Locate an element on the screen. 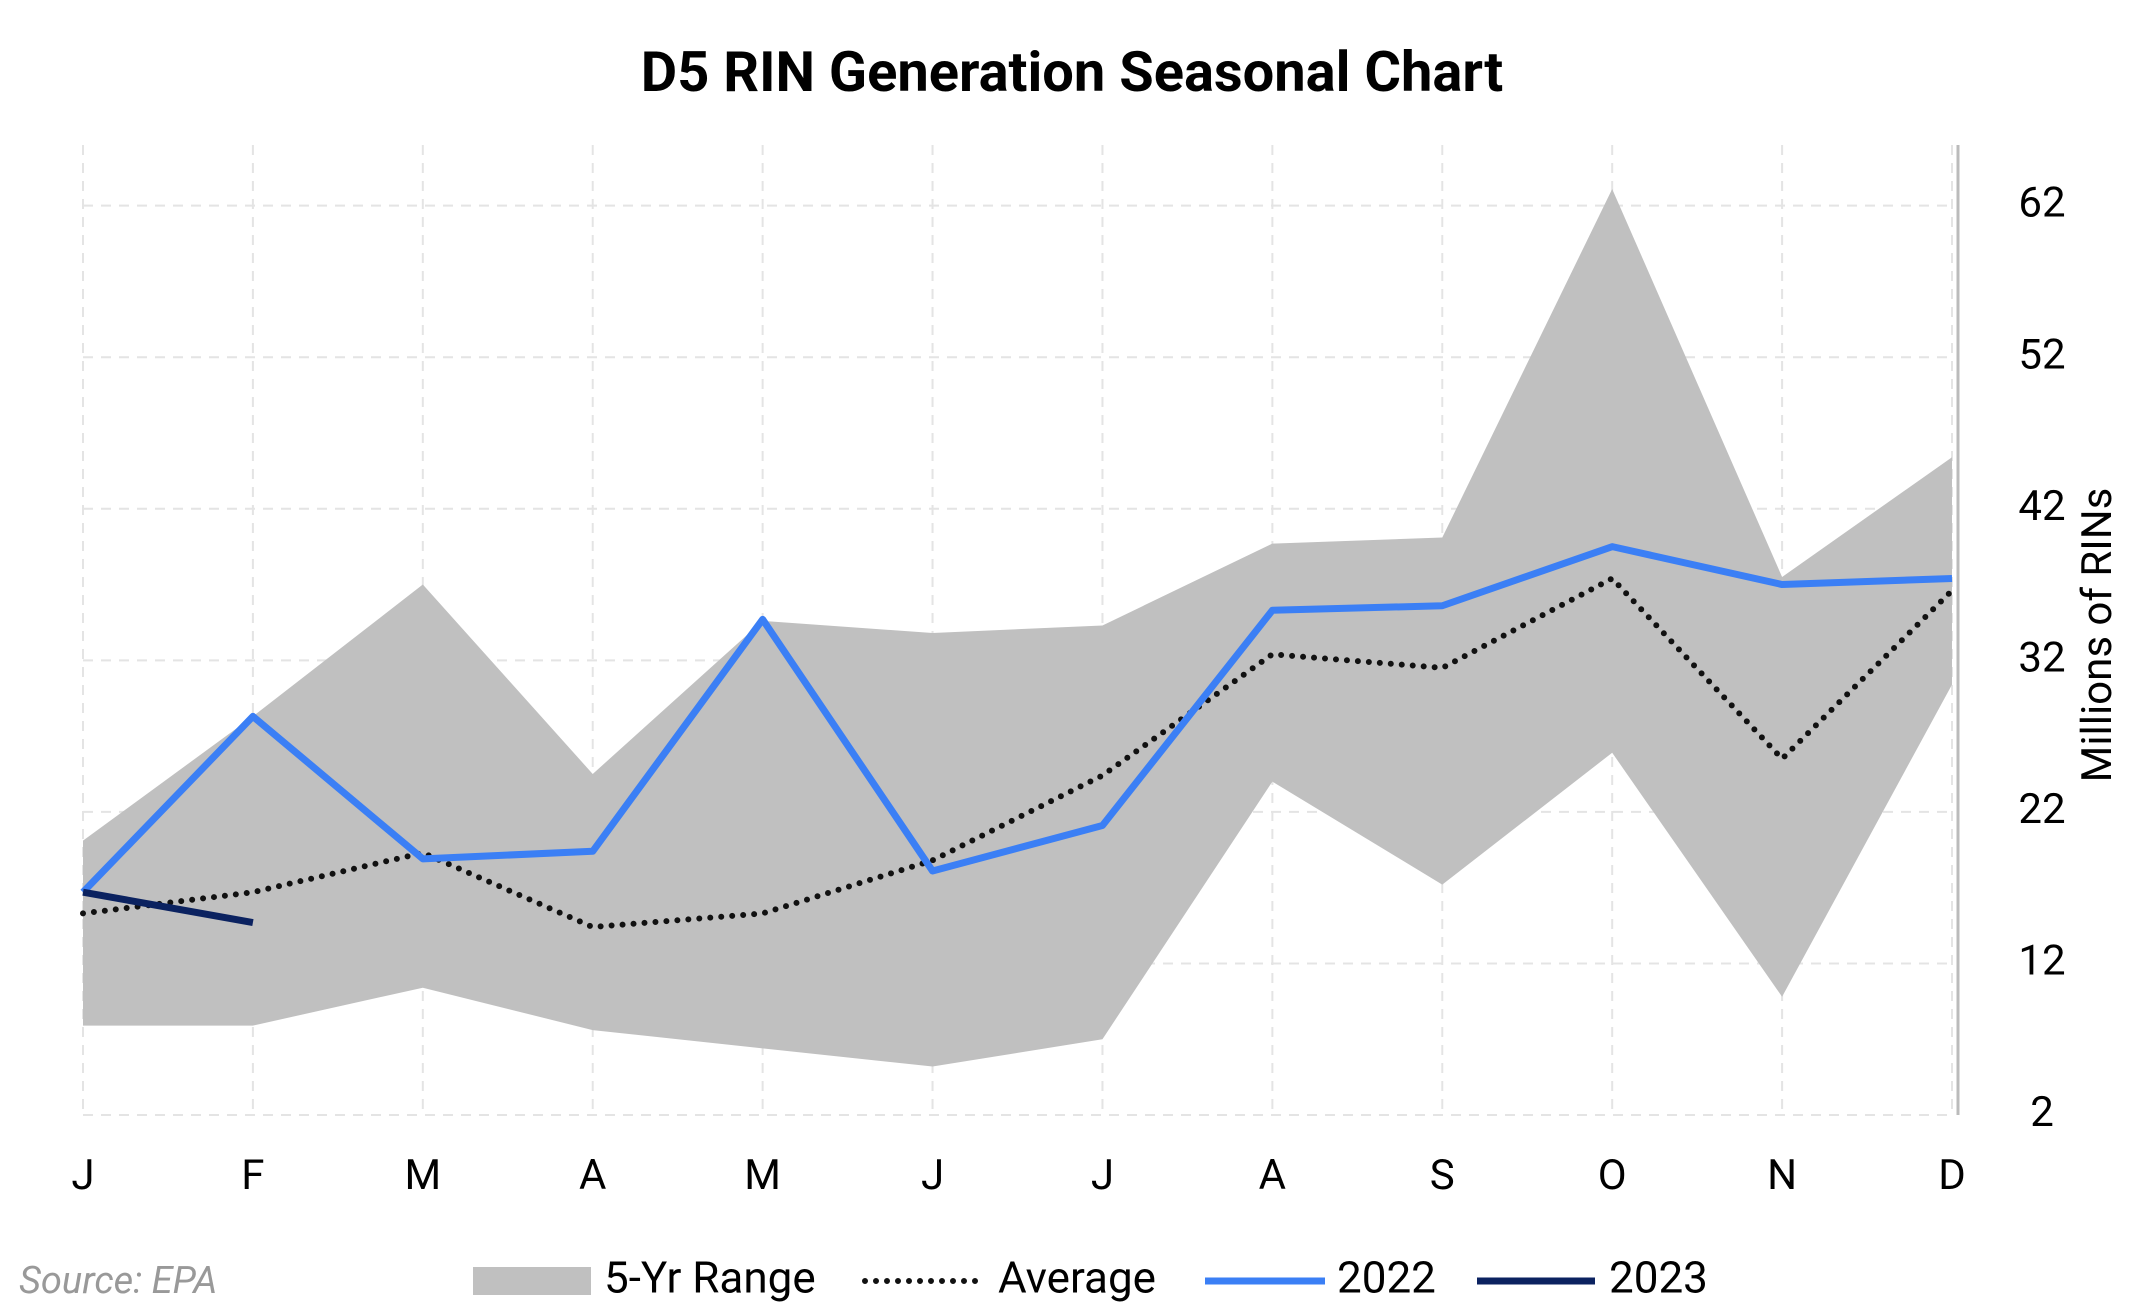  y-tick-label: 62 is located at coordinates (2041, 203).